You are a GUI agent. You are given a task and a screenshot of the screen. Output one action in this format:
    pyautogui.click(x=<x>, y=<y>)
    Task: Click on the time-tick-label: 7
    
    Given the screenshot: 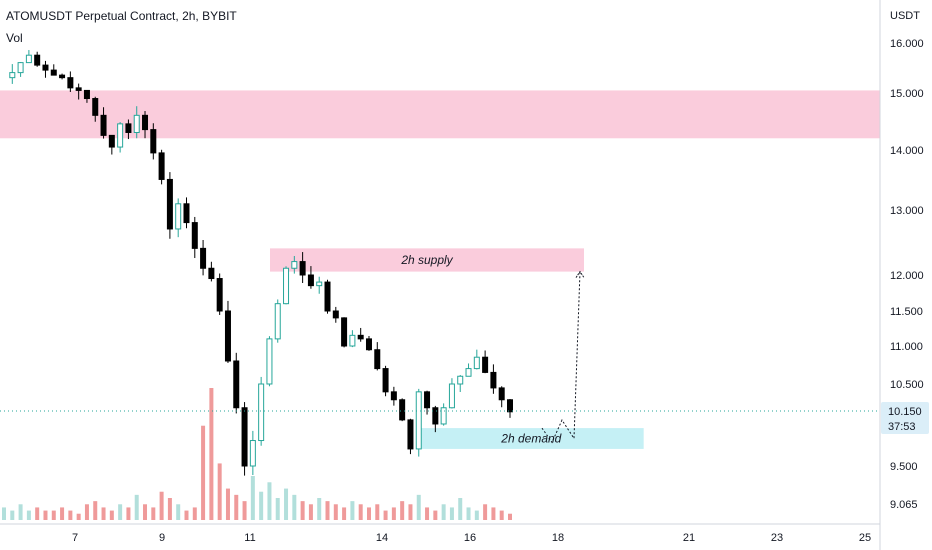 What is the action you would take?
    pyautogui.click(x=75, y=538)
    